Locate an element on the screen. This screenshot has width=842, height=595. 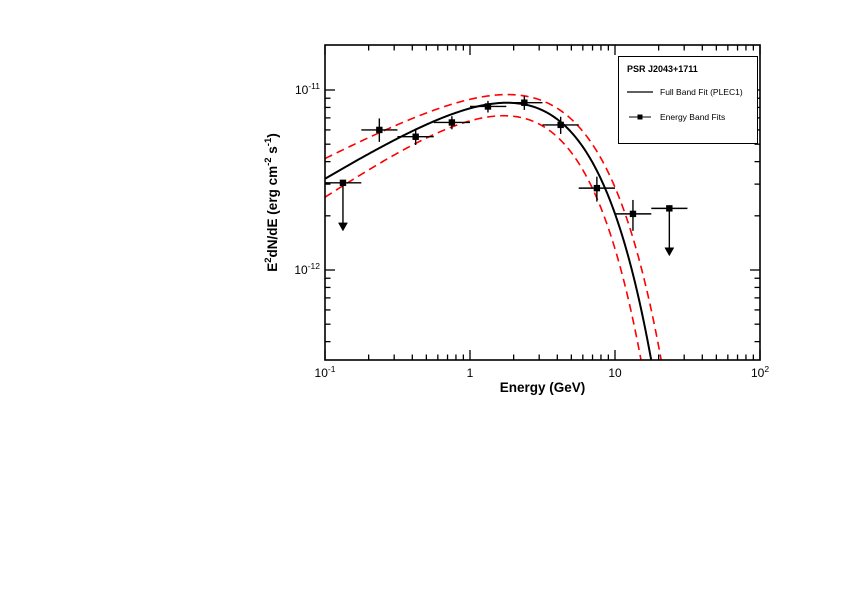
legend-entry-label: Full Band Fit (PLEC1) is located at coordinates (701, 91).